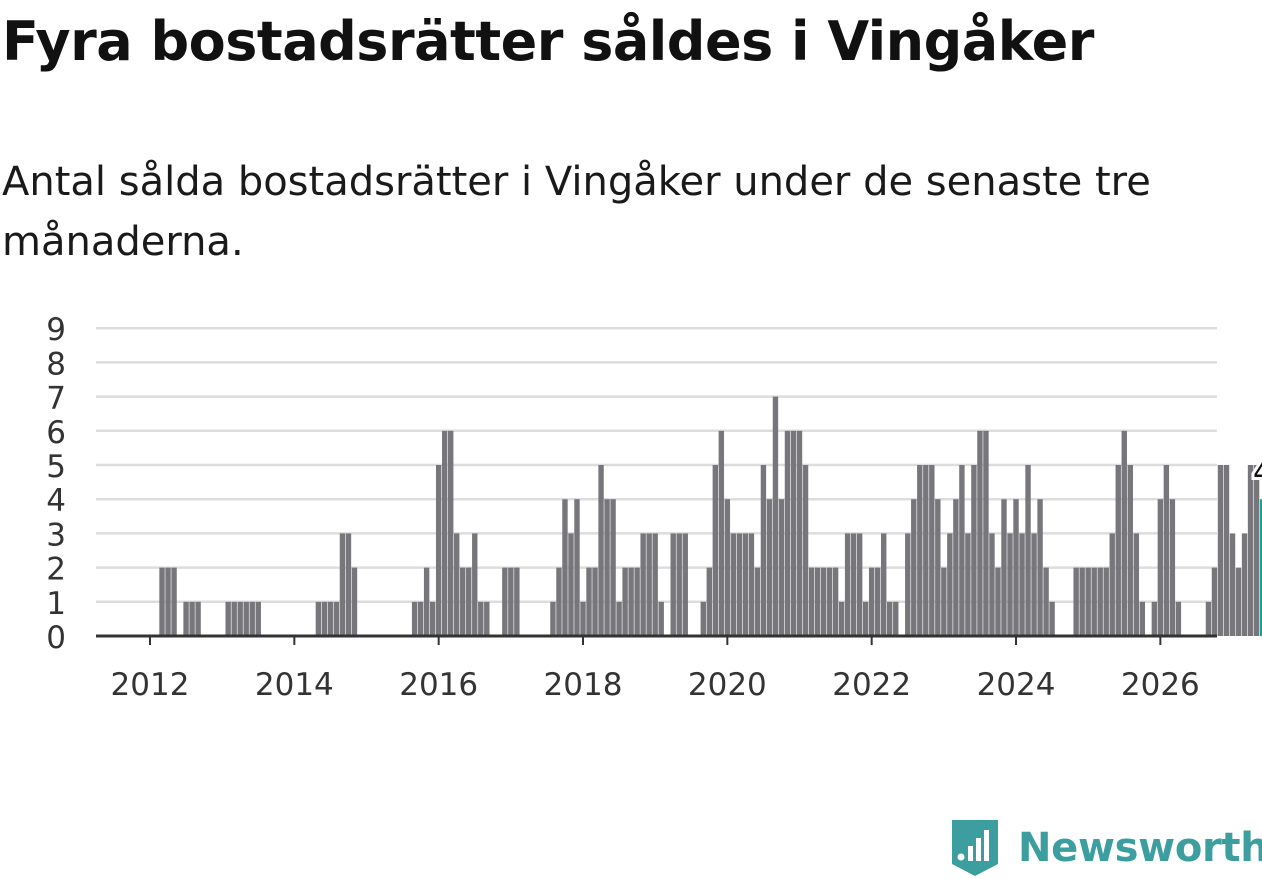  Describe the element at coordinates (438, 685) in the screenshot. I see `x-tick-label: 2016` at that location.